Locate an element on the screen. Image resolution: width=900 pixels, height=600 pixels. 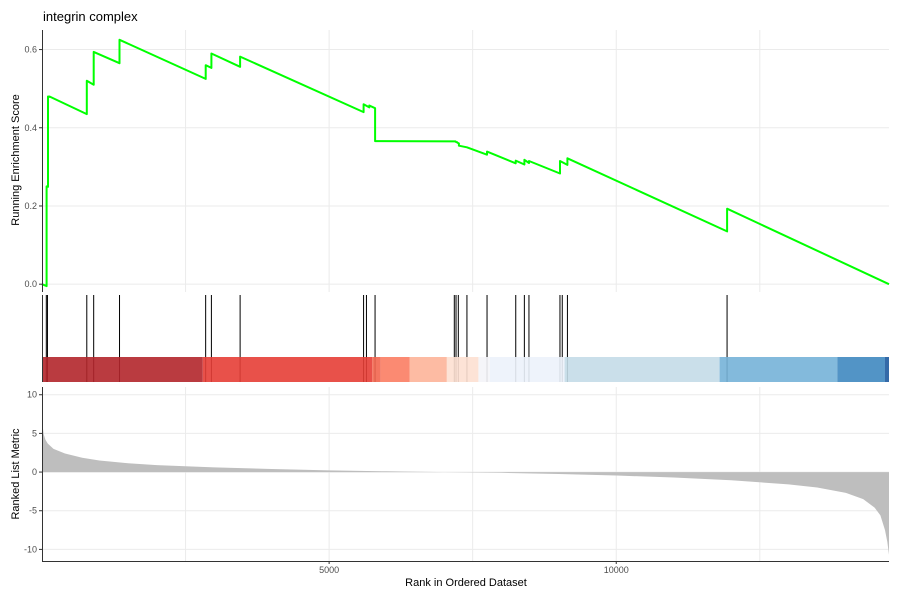
y-tick-label: 10 is located at coordinates (32, 395).